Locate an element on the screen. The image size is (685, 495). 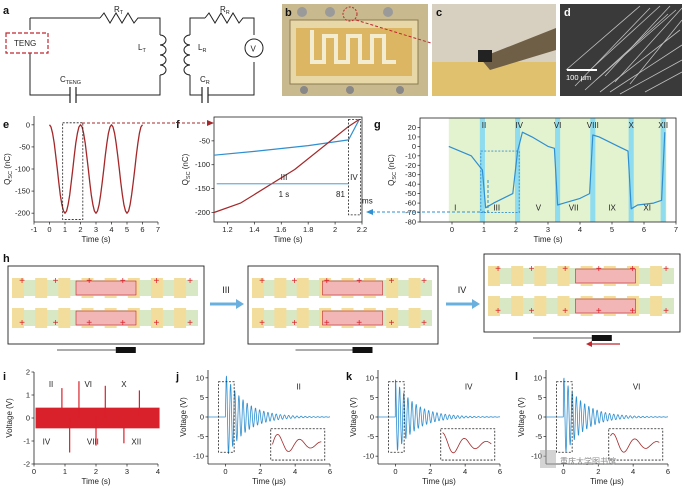
lt-sub: T is located at coordinates (144, 51).